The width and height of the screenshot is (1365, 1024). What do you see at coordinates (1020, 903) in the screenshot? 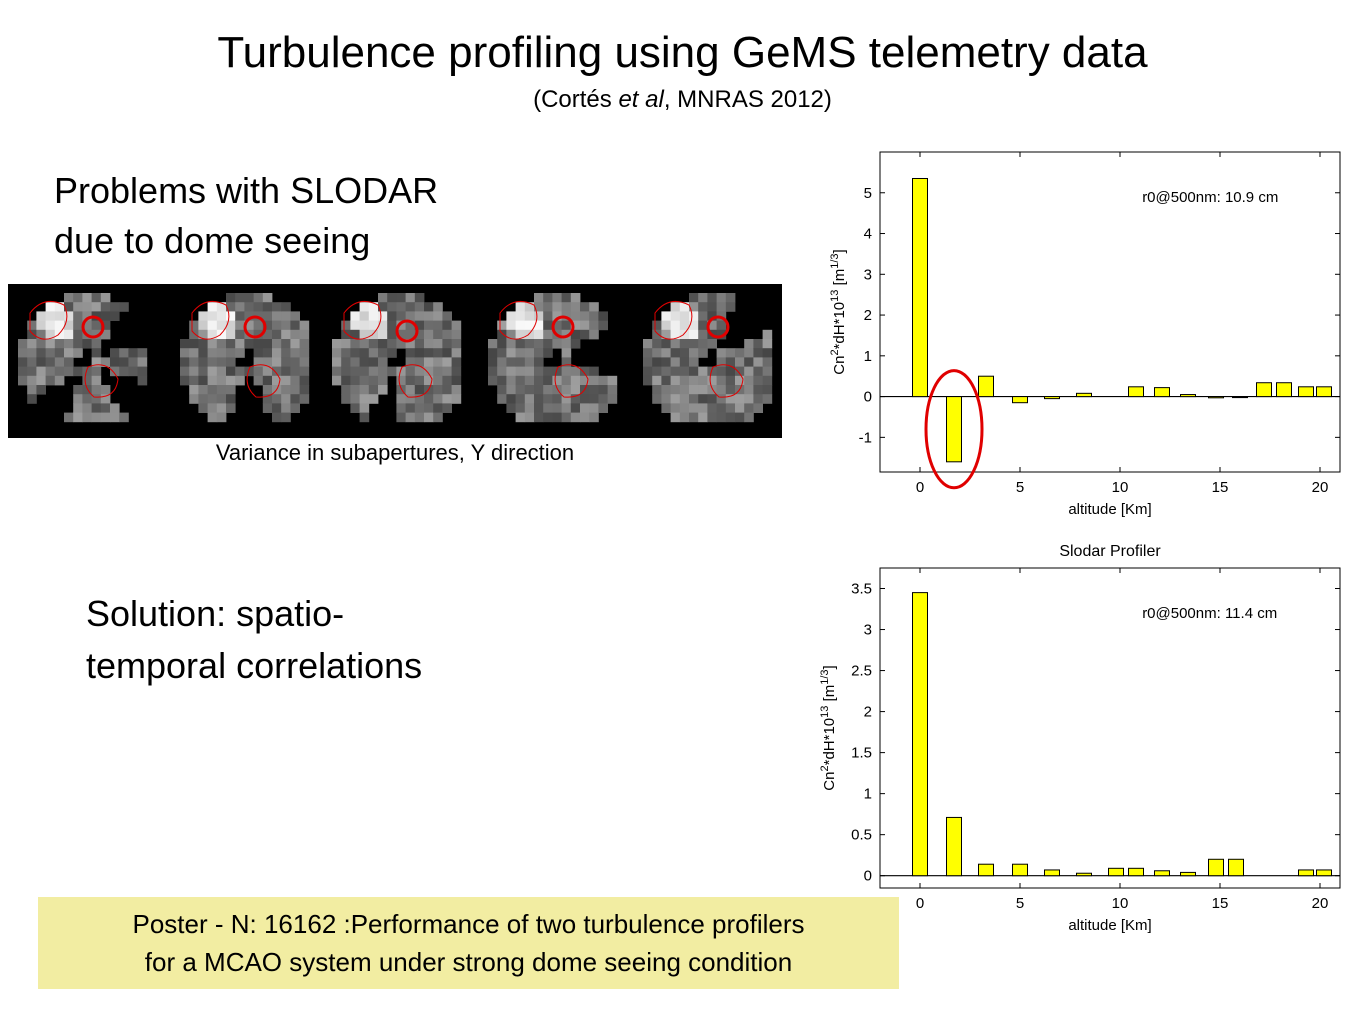
I see `x-tick-label: 5` at bounding box center [1020, 903].